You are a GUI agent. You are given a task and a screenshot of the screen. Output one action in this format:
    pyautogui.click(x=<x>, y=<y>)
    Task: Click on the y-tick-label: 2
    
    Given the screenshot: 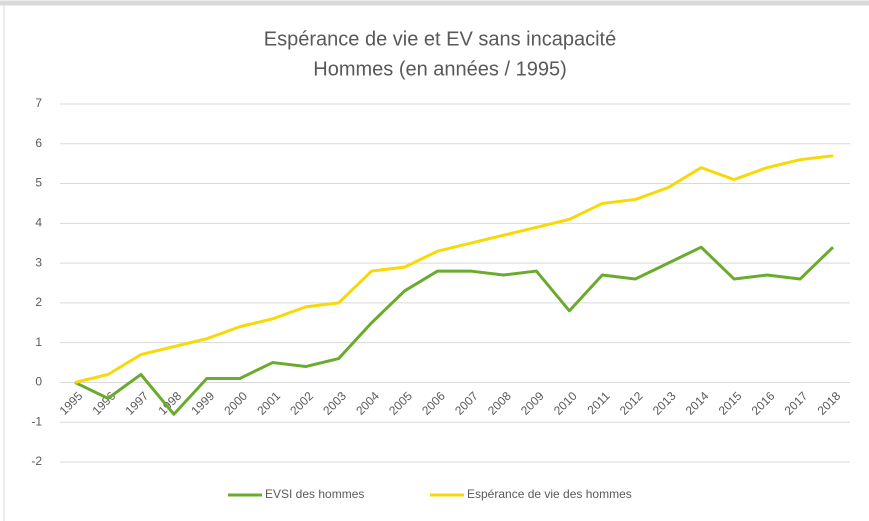 What is the action you would take?
    pyautogui.click(x=38, y=302)
    